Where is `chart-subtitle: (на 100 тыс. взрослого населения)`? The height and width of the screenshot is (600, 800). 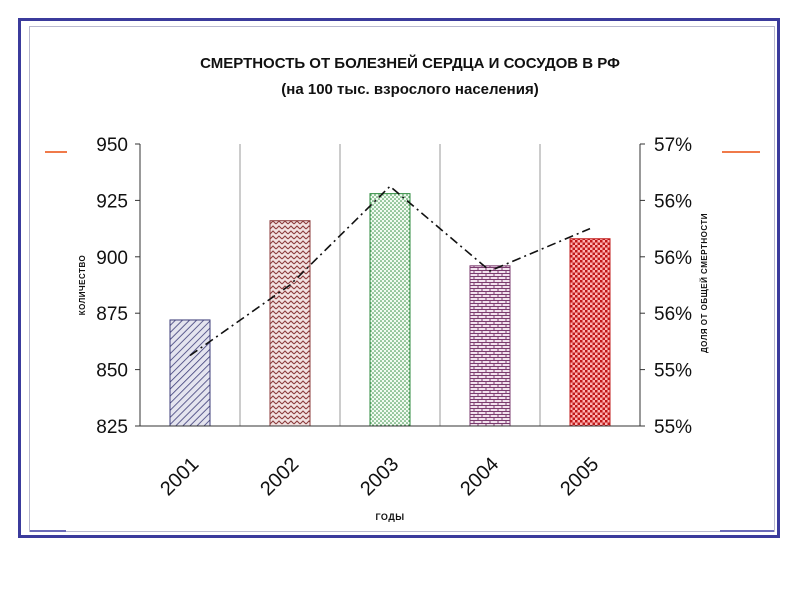
chart-subtitle: (на 100 тыс. взрослого населения) is located at coordinates (409, 89).